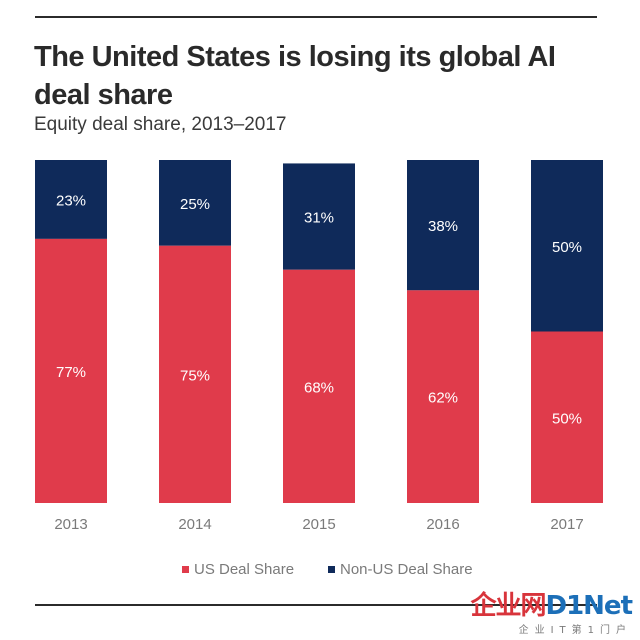 The height and width of the screenshot is (640, 640). I want to click on label-non-us-2016: 38%, so click(443, 226).